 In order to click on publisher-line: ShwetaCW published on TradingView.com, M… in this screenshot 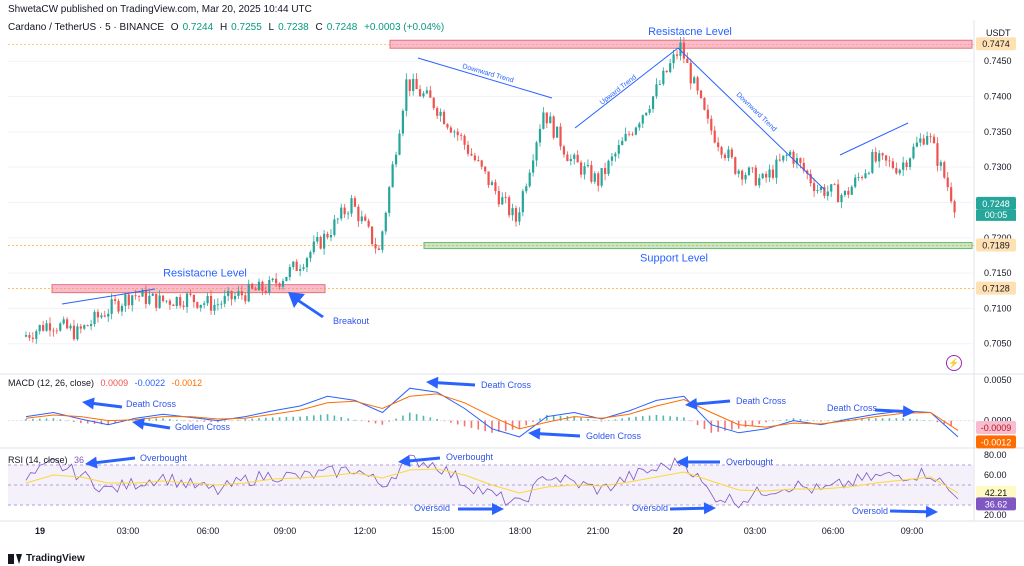, I will do `click(160, 9)`.